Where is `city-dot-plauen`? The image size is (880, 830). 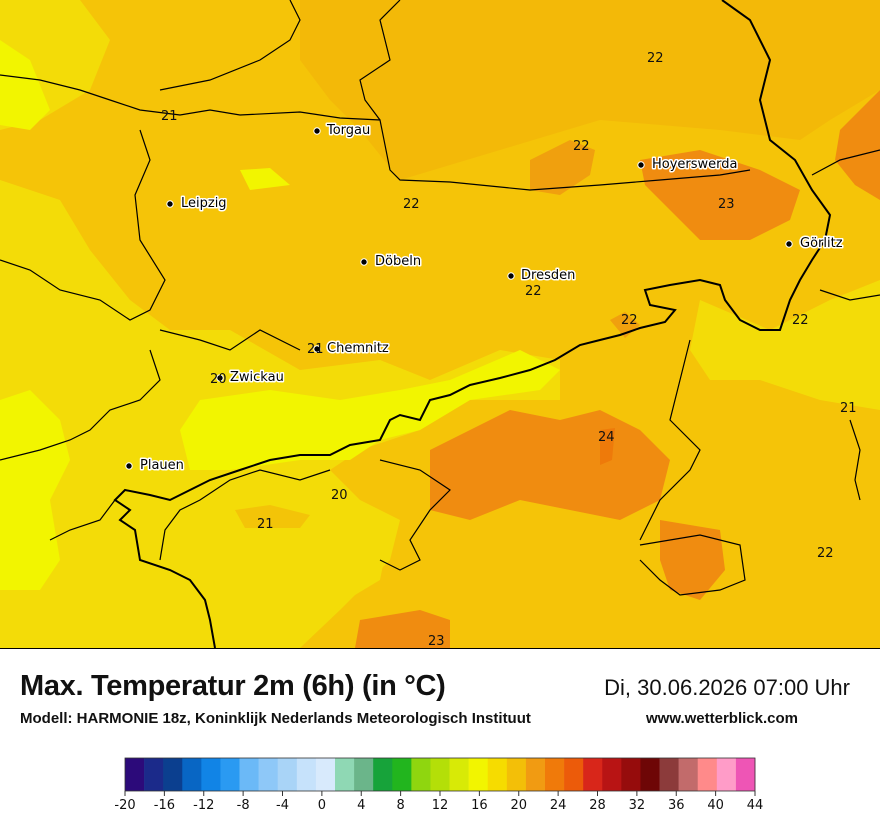
city-dot-plauen is located at coordinates (129, 466).